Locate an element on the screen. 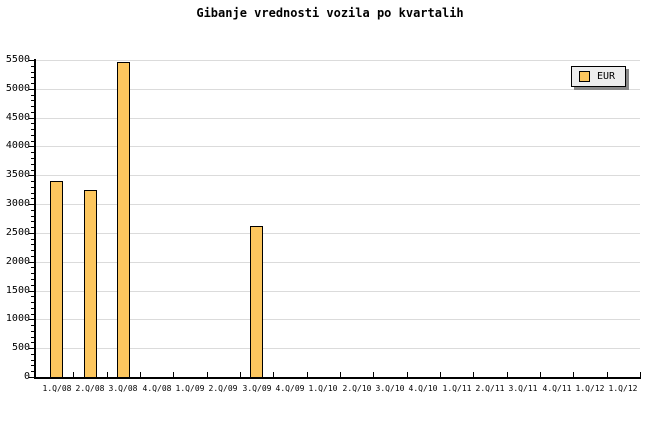 Image resolution: width=660 pixels, height=440 pixels. y-axis-tick-label: 5500 is located at coordinates (17, 59).